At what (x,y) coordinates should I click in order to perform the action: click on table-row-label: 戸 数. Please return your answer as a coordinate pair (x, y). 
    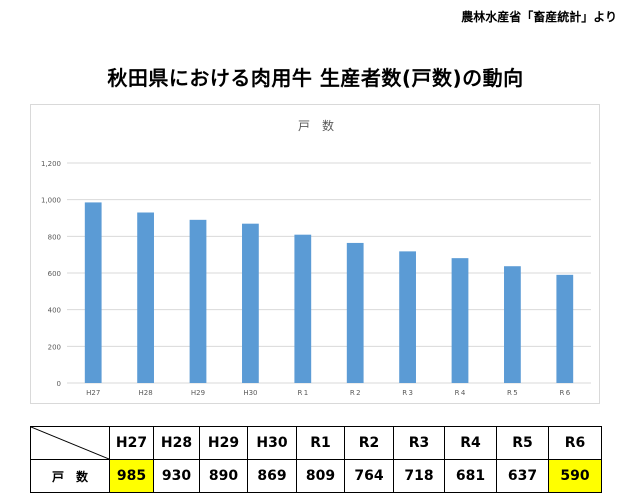
    Looking at the image, I should click on (70, 476).